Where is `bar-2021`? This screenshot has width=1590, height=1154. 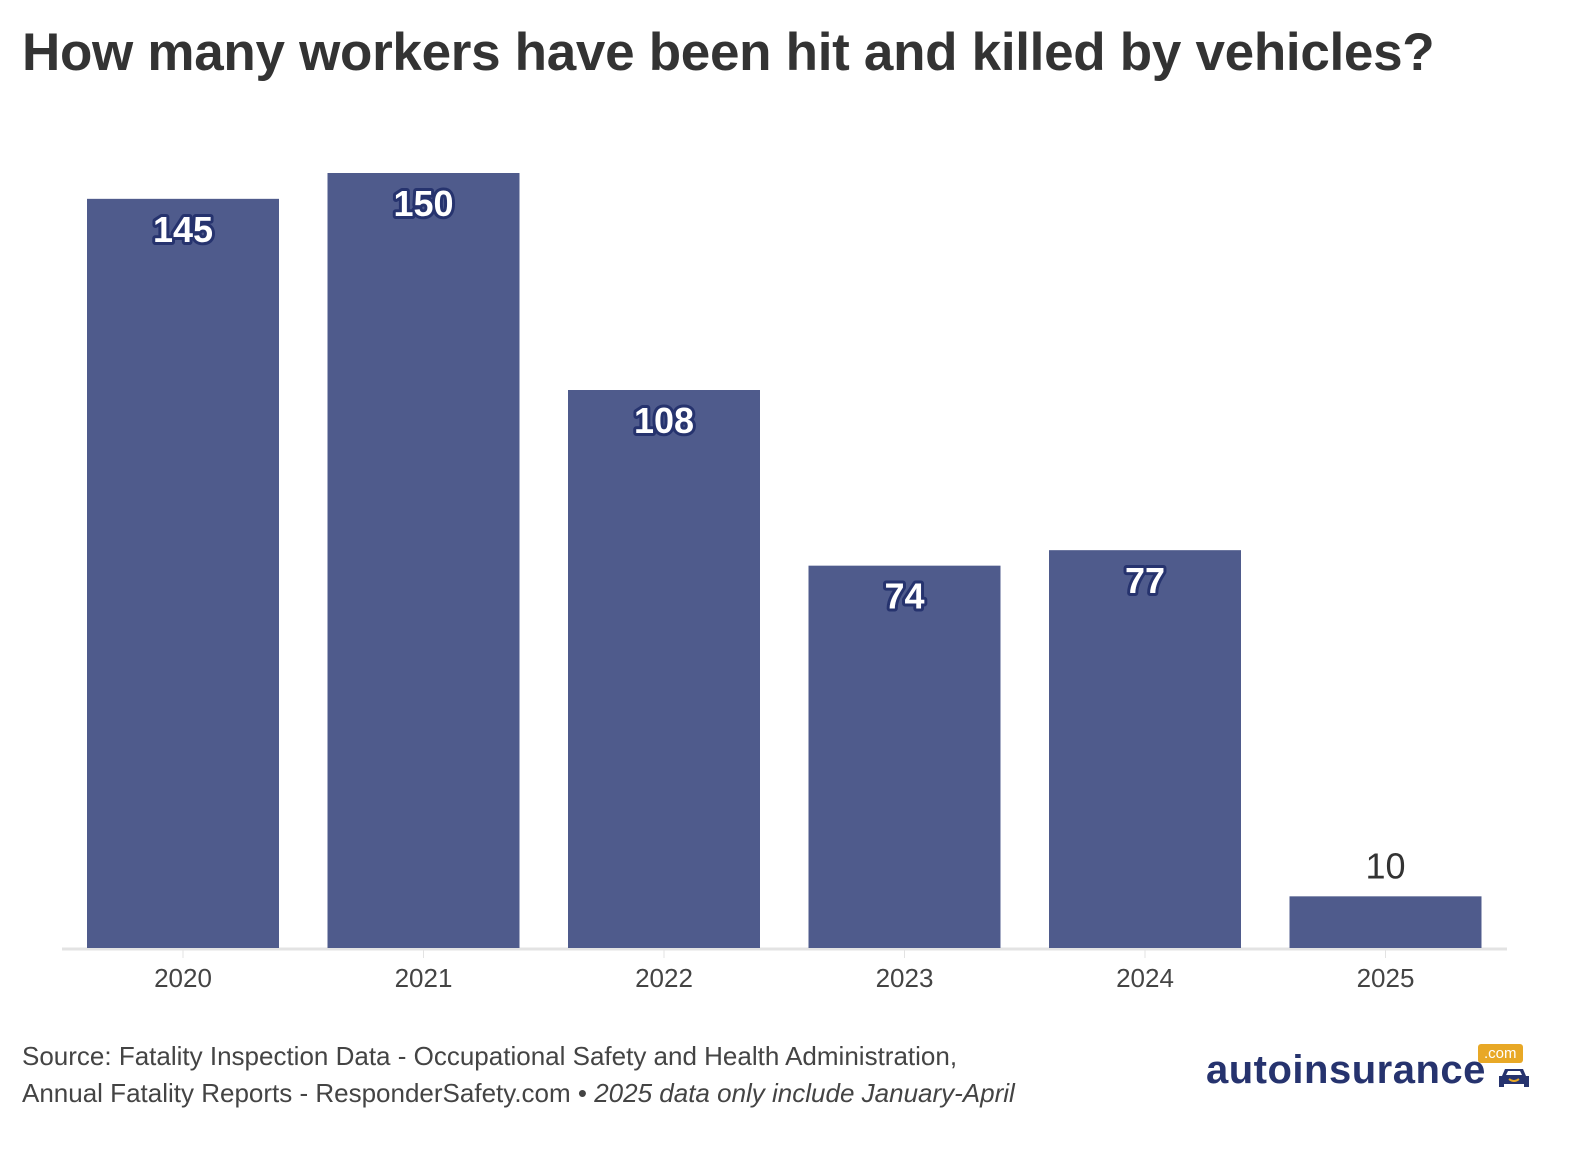 bar-2021 is located at coordinates (423, 560).